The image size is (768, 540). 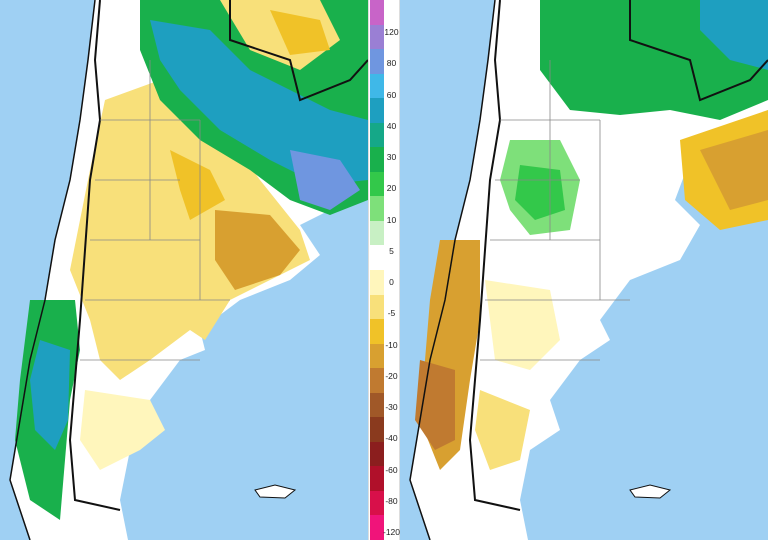 What do you see at coordinates (391, 219) in the screenshot?
I see `legend-tick-label: 10` at bounding box center [391, 219].